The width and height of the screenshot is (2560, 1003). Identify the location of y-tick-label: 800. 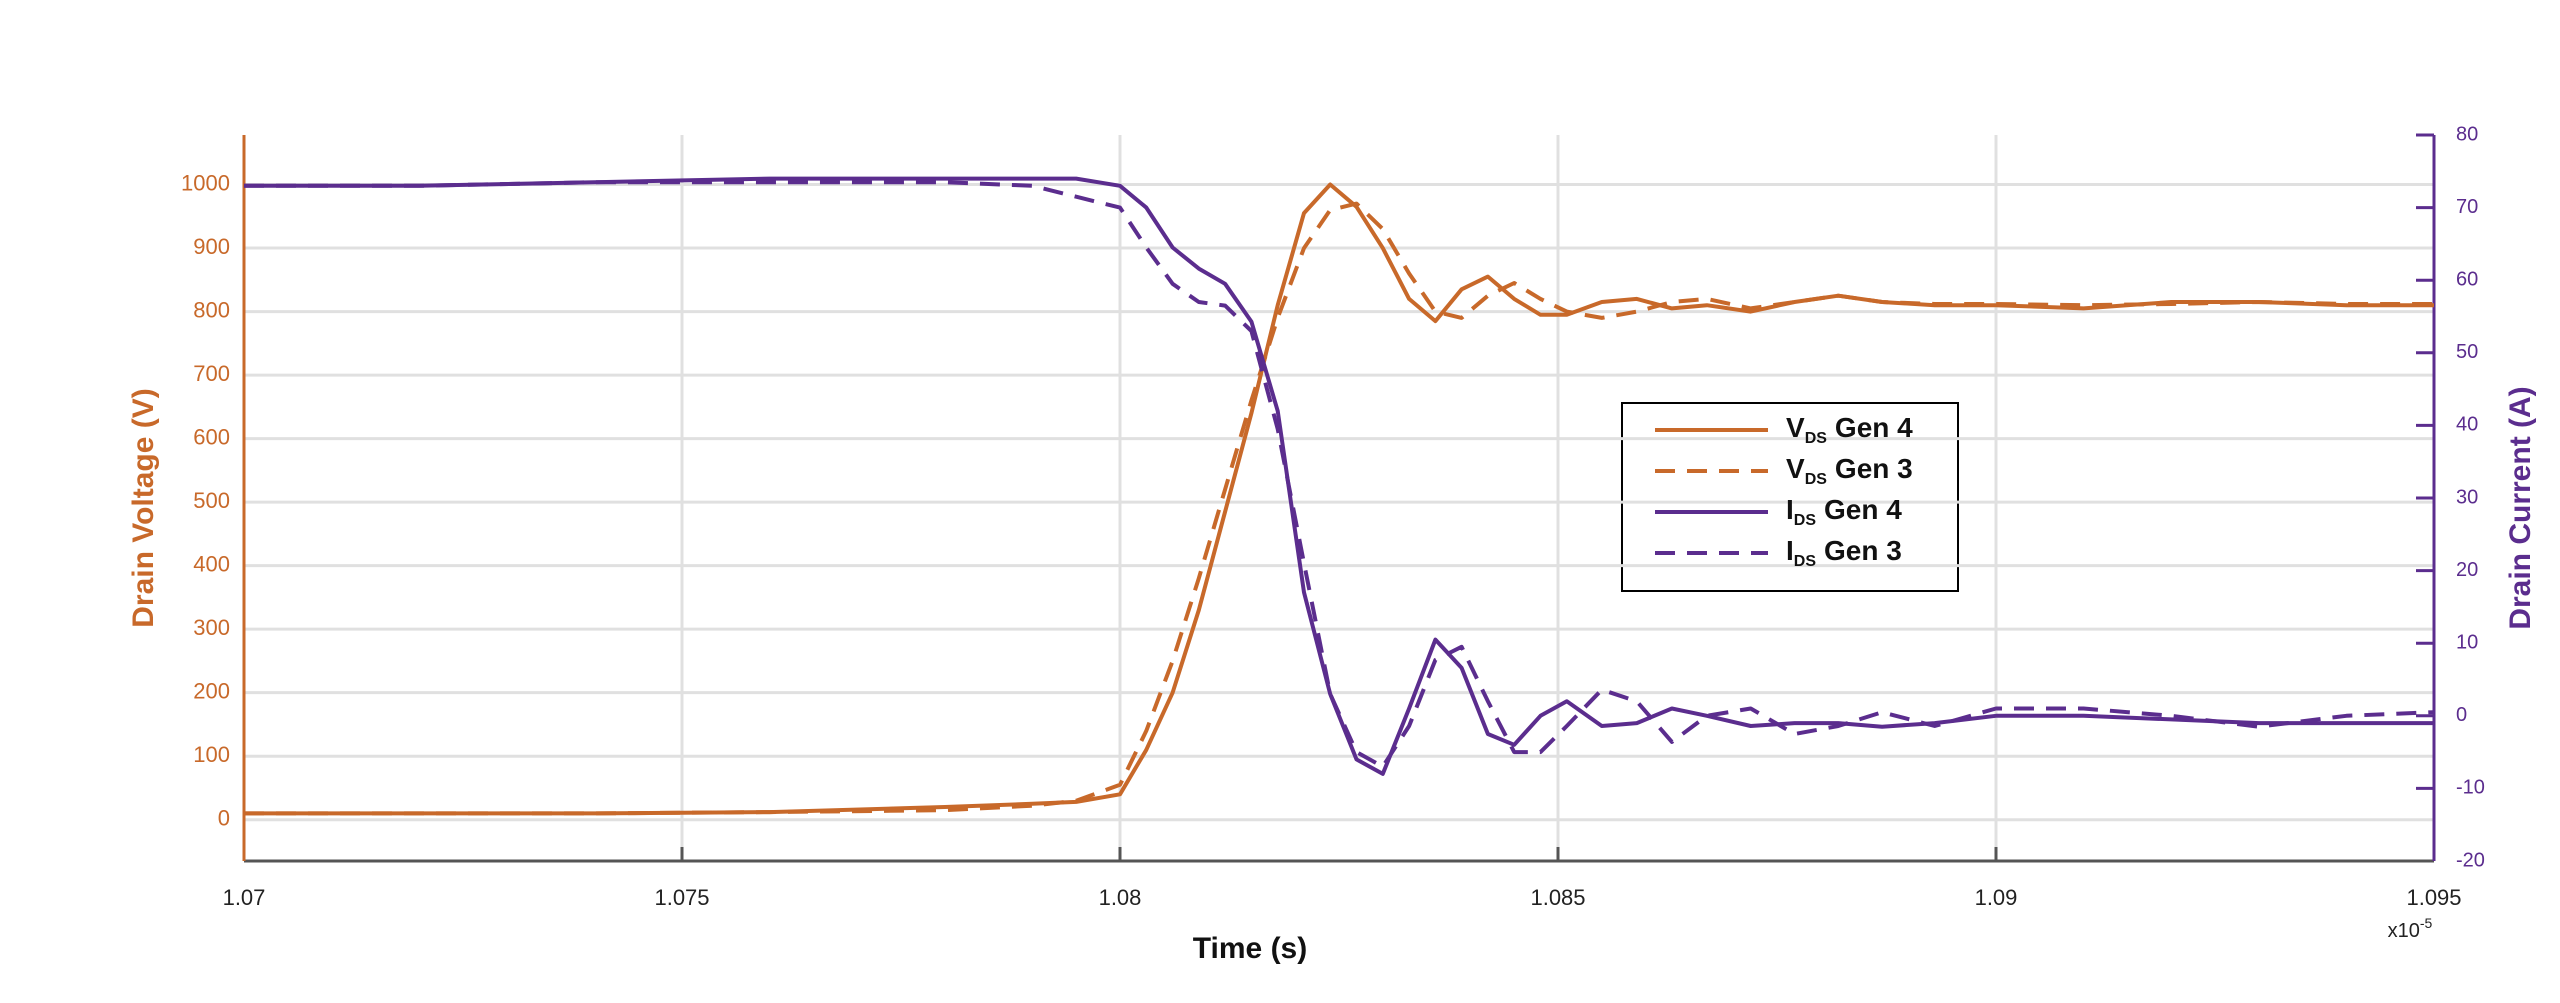
(211, 309).